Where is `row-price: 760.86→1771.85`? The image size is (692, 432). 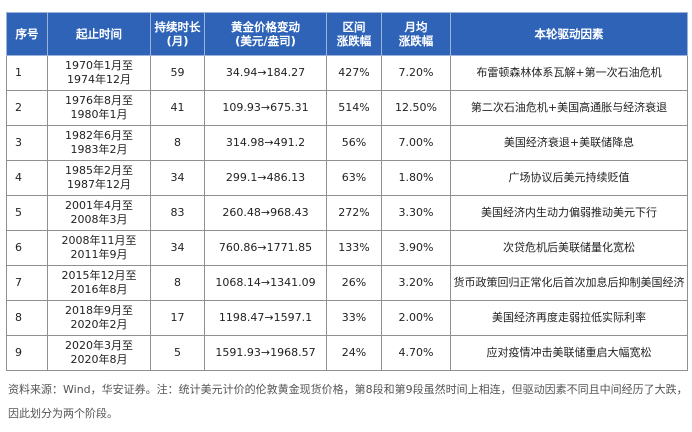
row-price: 760.86→1771.85 is located at coordinates (265, 248).